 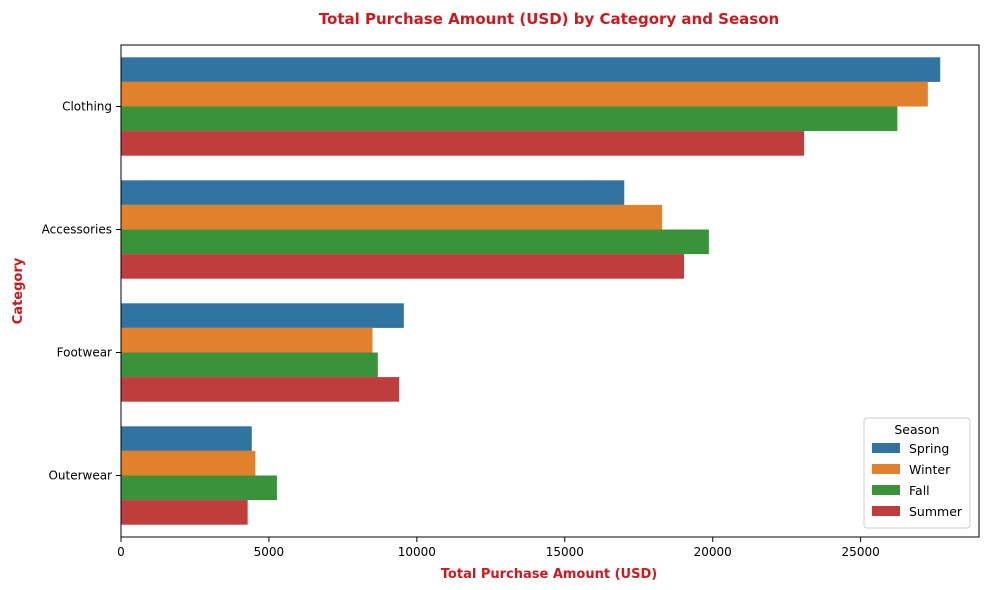 What do you see at coordinates (186, 438) in the screenshot?
I see `bar-outerwear-spring` at bounding box center [186, 438].